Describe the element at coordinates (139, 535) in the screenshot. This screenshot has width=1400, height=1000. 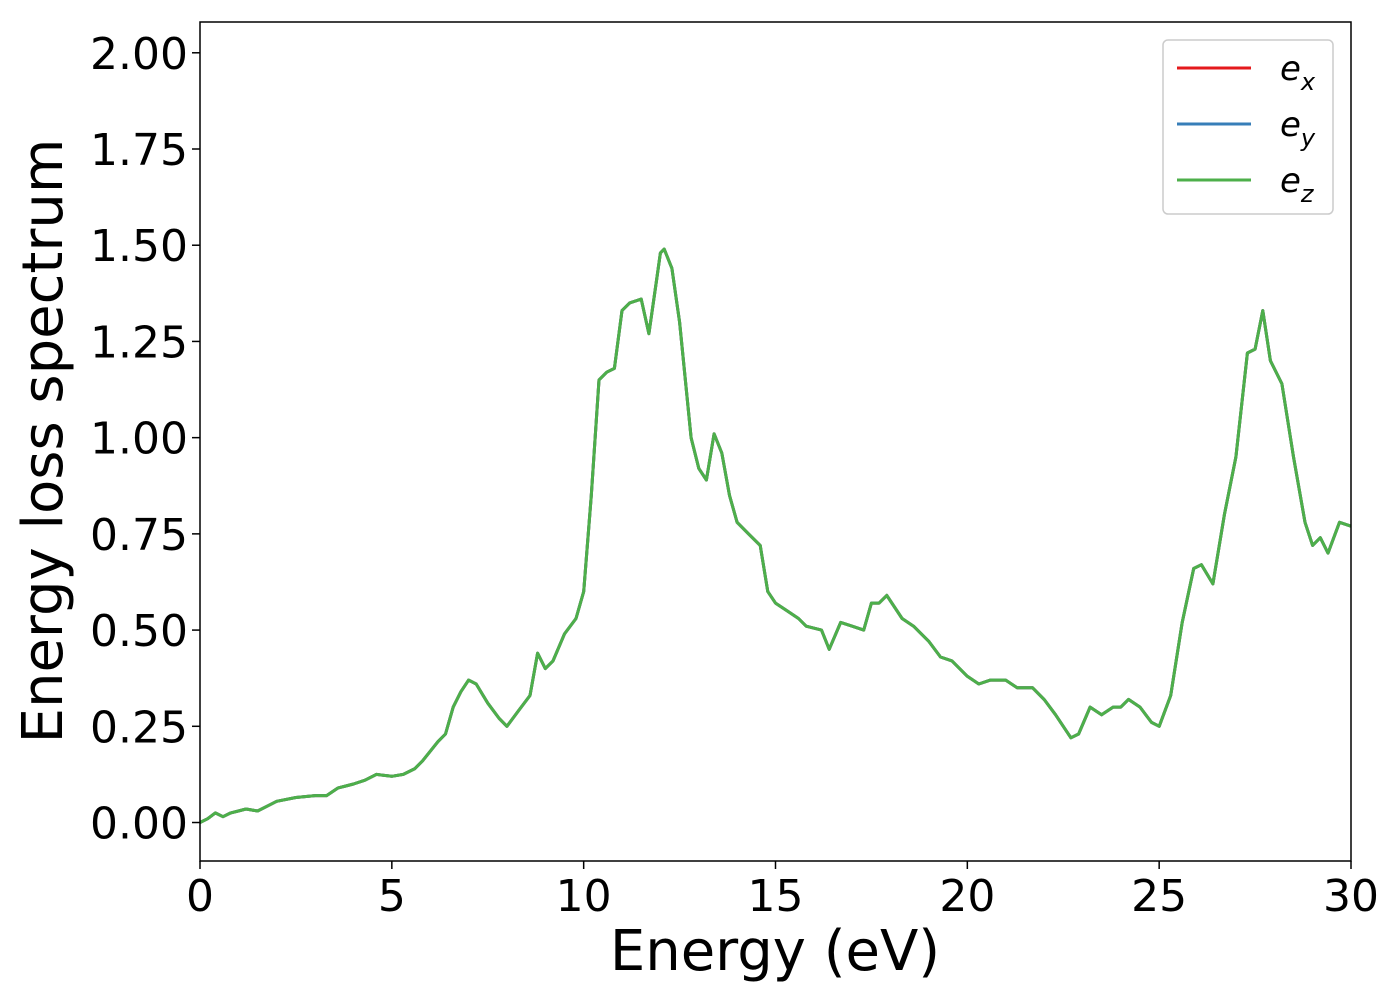
I see `y-tick-label: 0.75` at that location.